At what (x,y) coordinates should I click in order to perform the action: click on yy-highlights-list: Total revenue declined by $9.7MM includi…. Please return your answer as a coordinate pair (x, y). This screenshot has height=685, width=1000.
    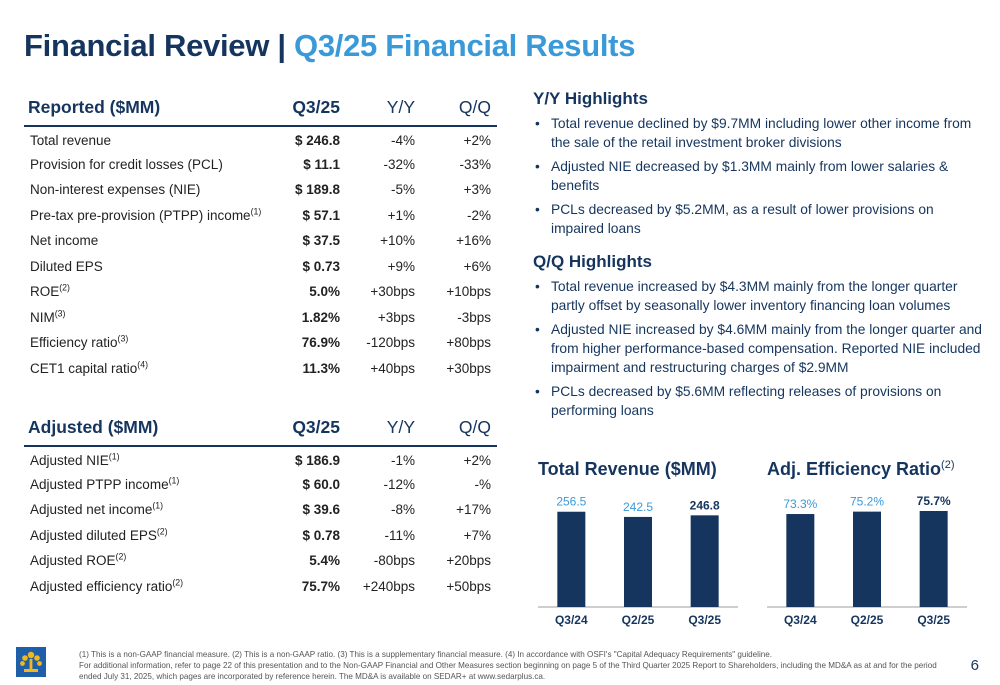
    Looking at the image, I should click on (760, 176).